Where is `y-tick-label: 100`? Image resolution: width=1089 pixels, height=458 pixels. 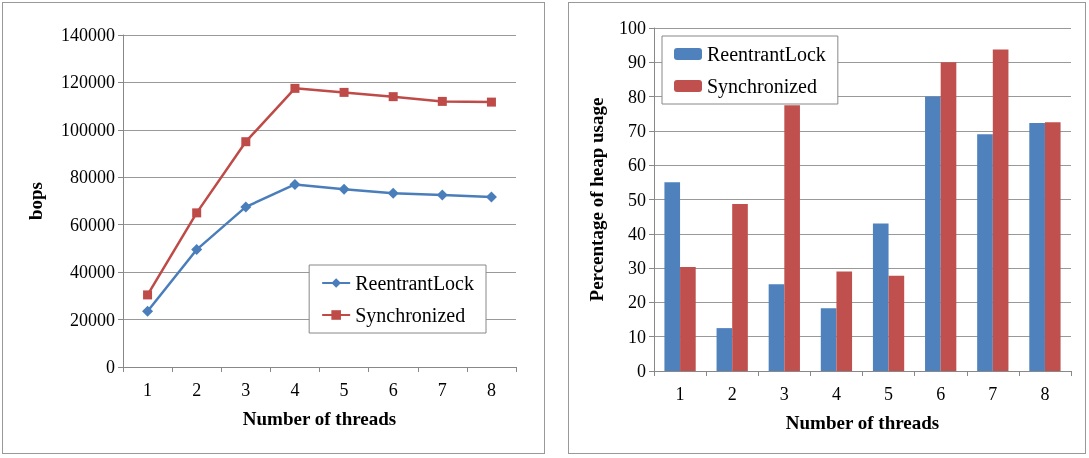
y-tick-label: 100 is located at coordinates (632, 28).